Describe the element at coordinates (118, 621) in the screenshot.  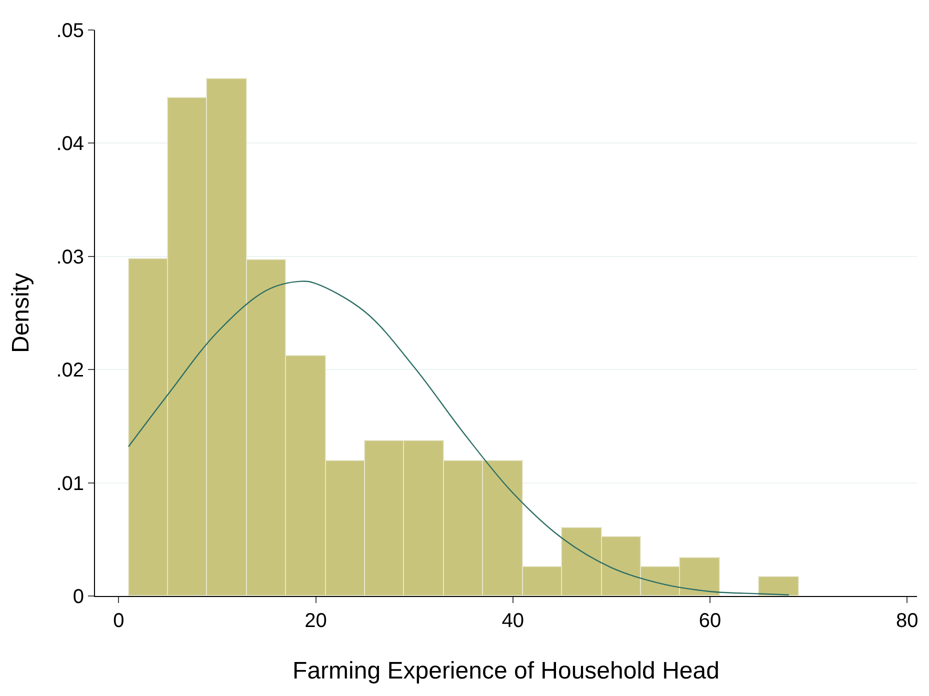
I see `x-tick-label: 0` at that location.